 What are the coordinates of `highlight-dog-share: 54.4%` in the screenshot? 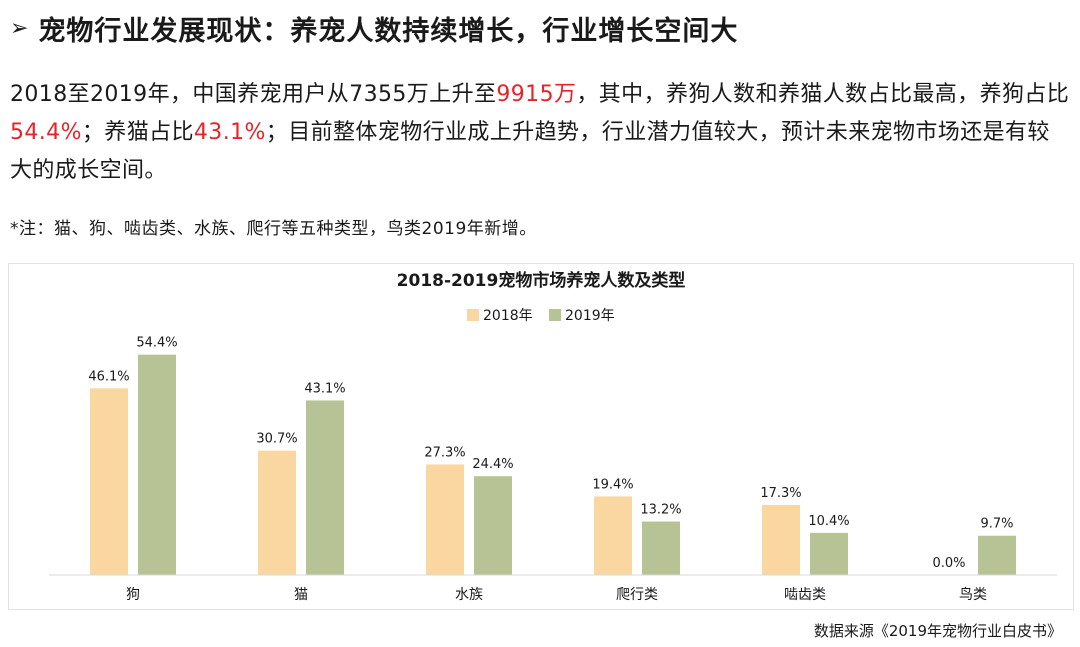 It's located at (46, 132).